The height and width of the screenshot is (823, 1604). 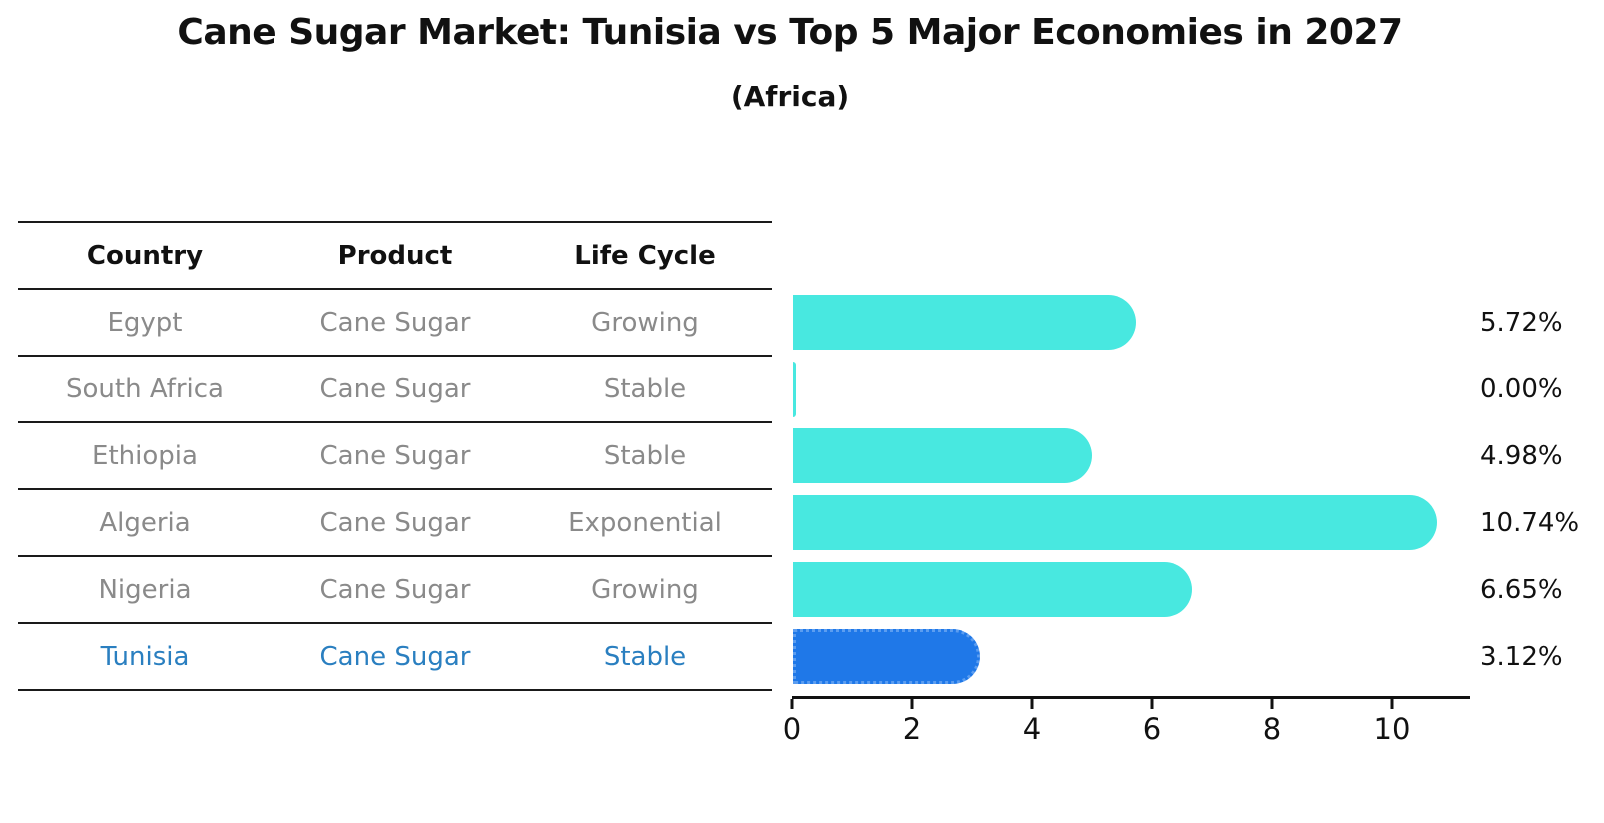 I want to click on chart-subtitle: (Africa), so click(x=790, y=96).